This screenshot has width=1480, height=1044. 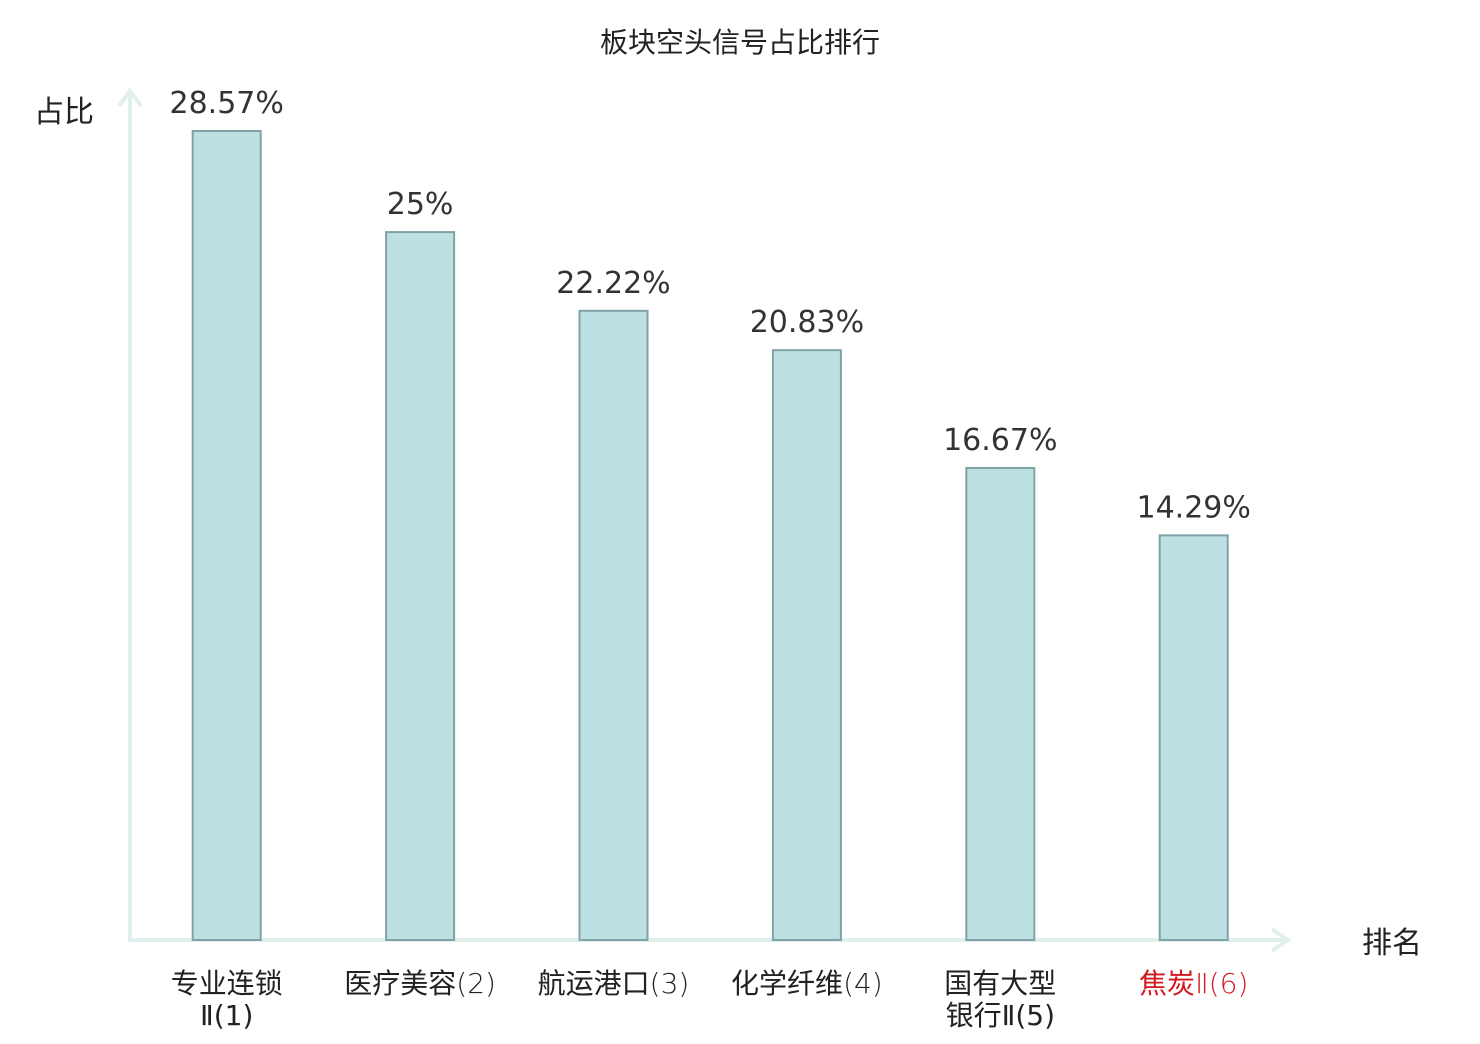 I want to click on y-axis-arrow, so click(x=130, y=97).